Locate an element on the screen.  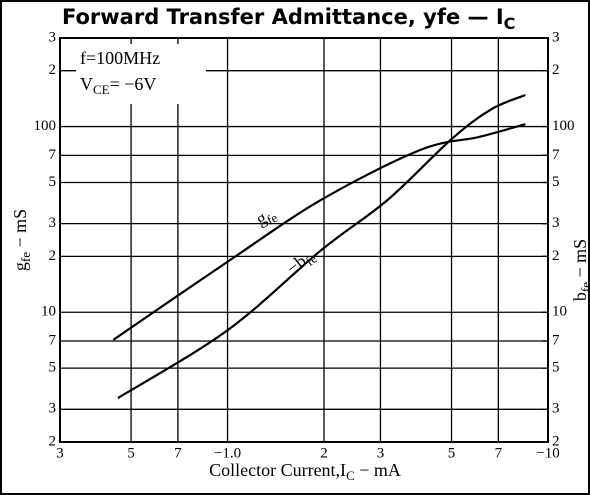
y2-tick-label: 100 is located at coordinates (563, 126).